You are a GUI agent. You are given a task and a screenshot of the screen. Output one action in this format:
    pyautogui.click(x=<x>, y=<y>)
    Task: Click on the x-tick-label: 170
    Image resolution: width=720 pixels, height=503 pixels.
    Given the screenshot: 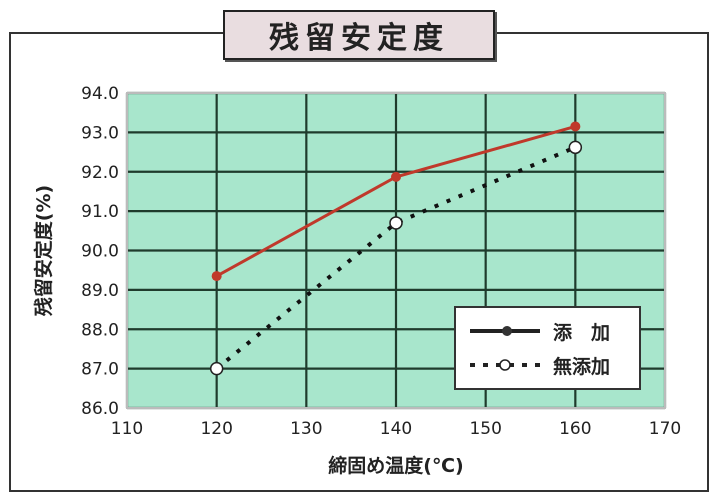 What is the action you would take?
    pyautogui.click(x=665, y=429)
    